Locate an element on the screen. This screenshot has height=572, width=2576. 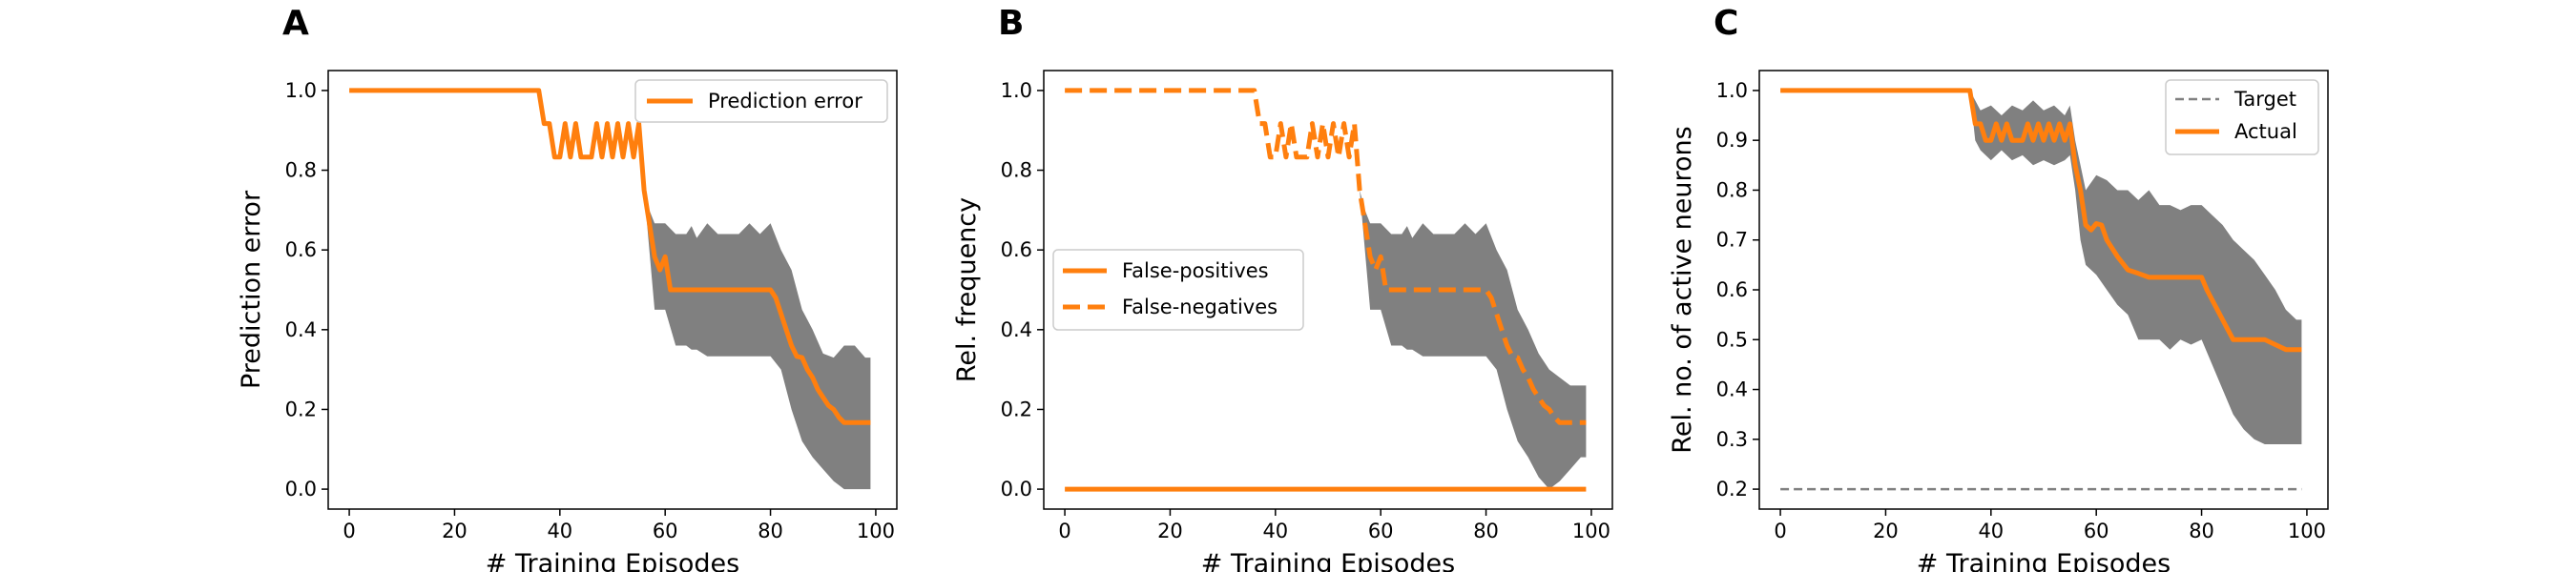
series-line-prediction-error is located at coordinates (610, 256).